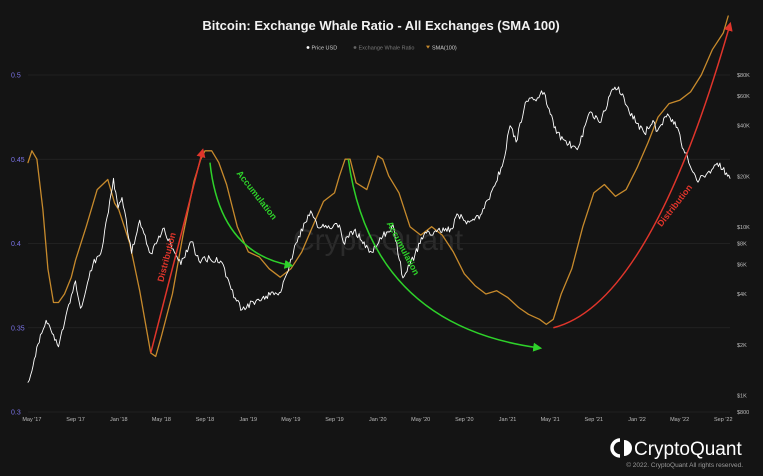 The image size is (763, 476). Describe the element at coordinates (742, 346) in the screenshot. I see `y-right-tick-label-2: $2K` at that location.